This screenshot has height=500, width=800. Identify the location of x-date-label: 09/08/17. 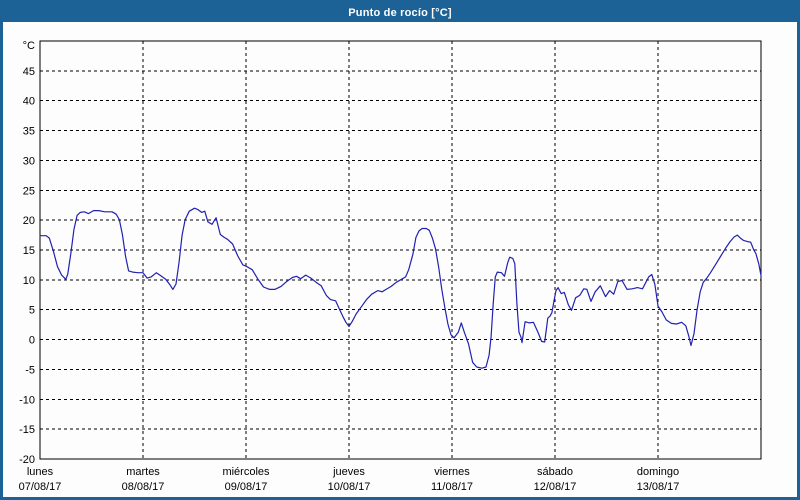
(246, 487).